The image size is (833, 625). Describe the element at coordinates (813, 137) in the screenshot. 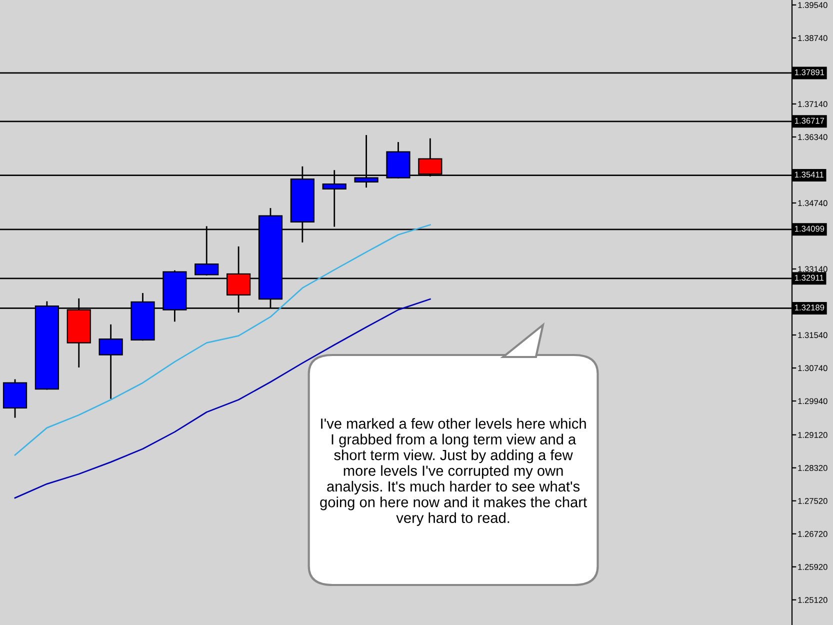

I see `y-tick-label: 1.36340` at that location.